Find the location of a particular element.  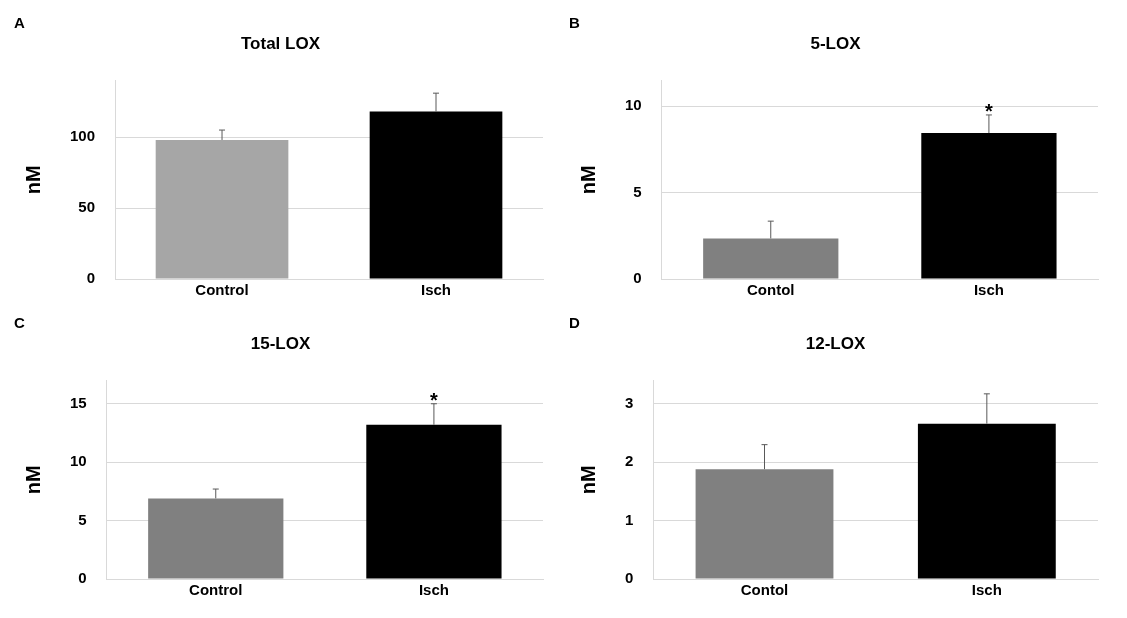

y-tick-label: 100 is located at coordinates (83, 136).